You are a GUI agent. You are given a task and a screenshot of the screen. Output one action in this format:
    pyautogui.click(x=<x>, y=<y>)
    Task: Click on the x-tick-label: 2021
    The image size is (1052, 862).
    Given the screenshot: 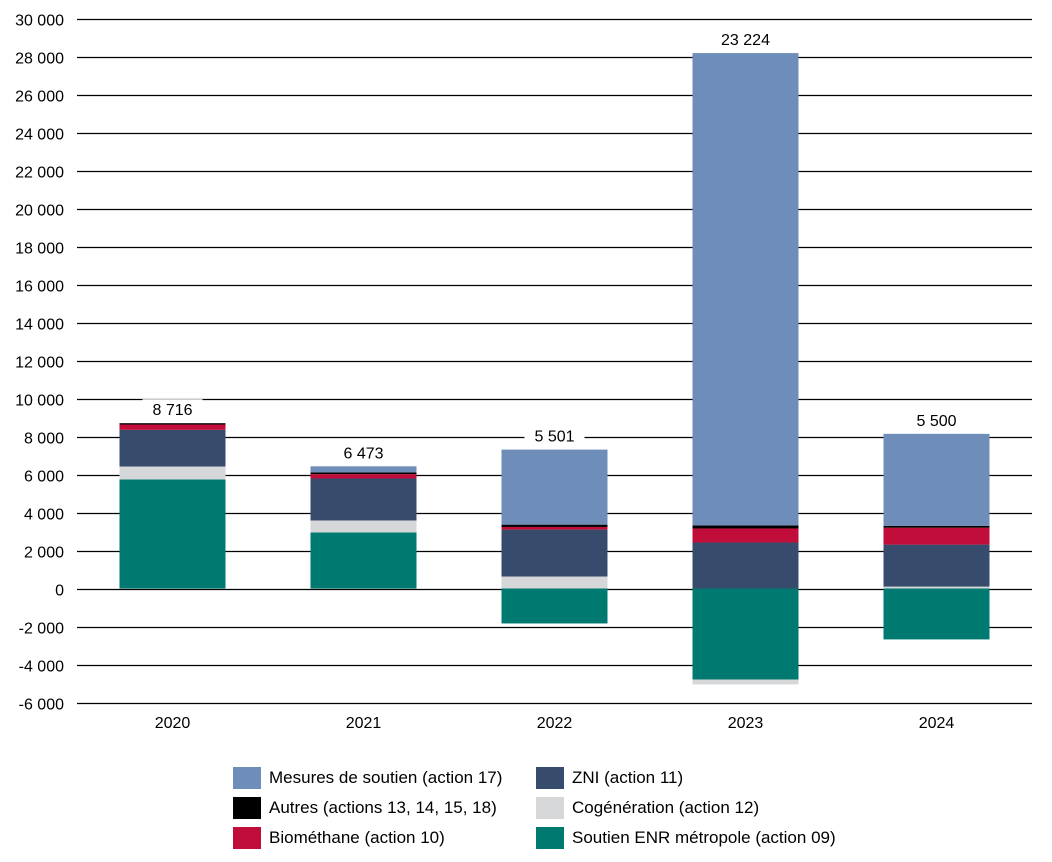 What is the action you would take?
    pyautogui.click(x=364, y=723)
    